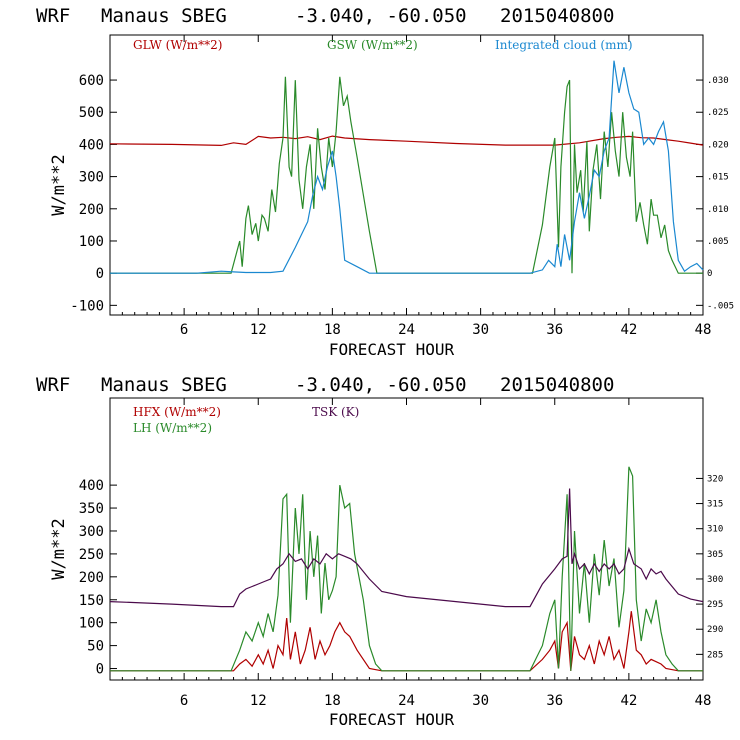 The image size is (740, 740). I want to click on y2-tick-label: 290, so click(715, 630).